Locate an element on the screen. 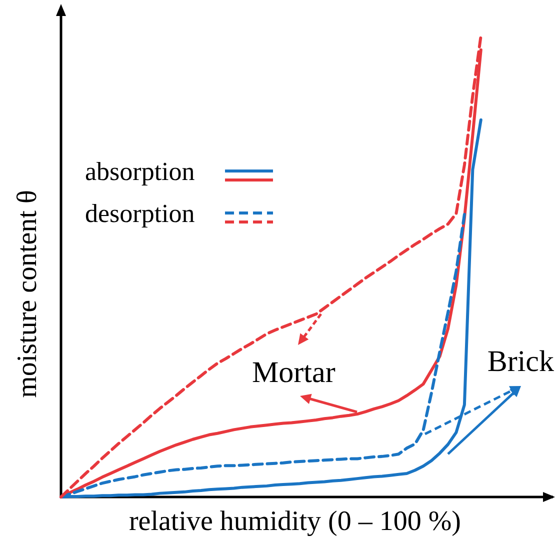 This screenshot has width=557, height=540. legend-label: absorption is located at coordinates (140, 171).